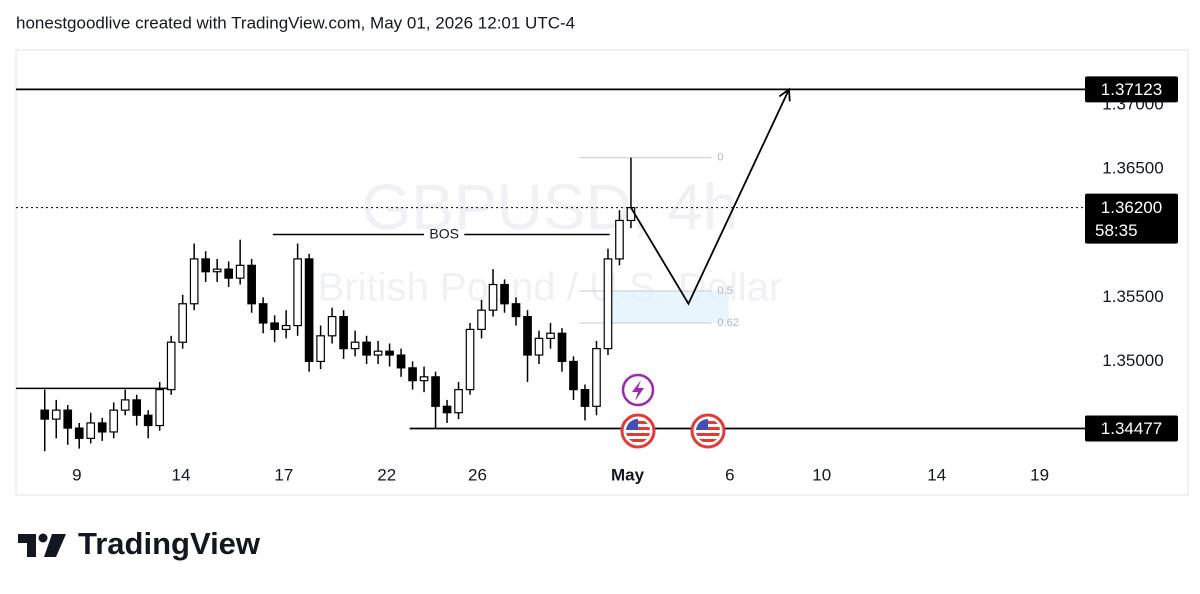 This screenshot has width=1200, height=594. What do you see at coordinates (1131, 207) in the screenshot?
I see `price-label: 1.36200` at bounding box center [1131, 207].